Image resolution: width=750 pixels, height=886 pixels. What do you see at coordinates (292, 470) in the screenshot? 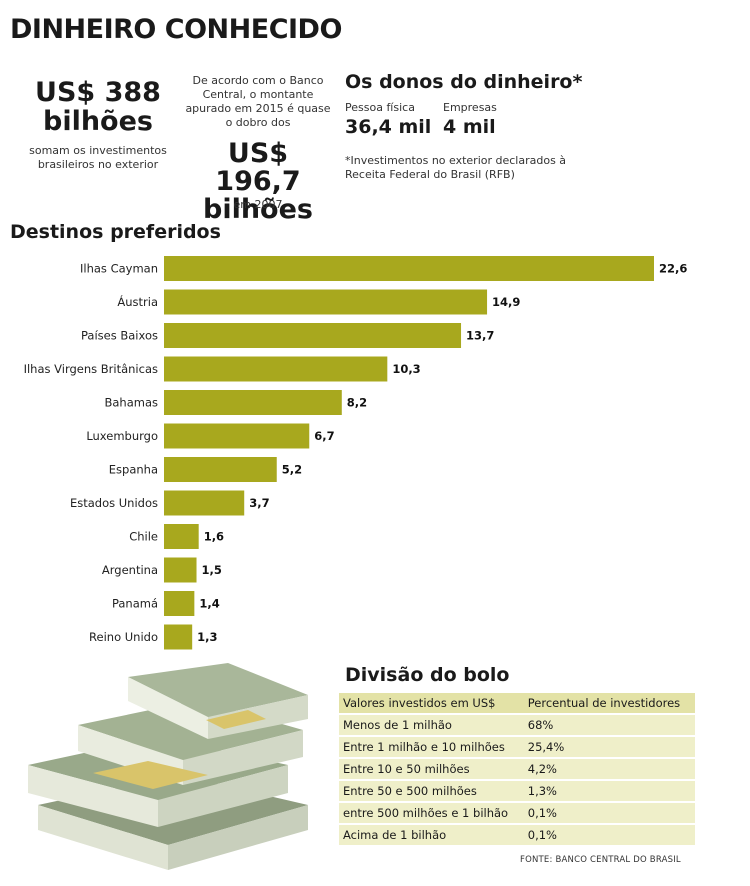
I see `data-label: 5,2` at bounding box center [292, 470].